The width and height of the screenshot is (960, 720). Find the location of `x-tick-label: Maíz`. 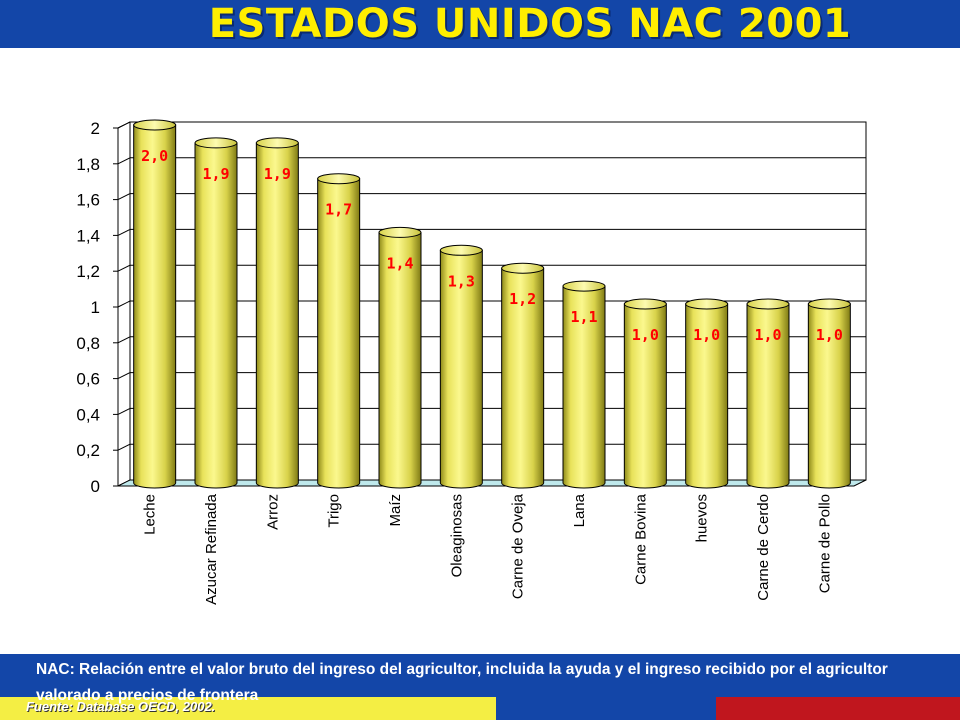

x-tick-label: Maíz is located at coordinates (395, 510).